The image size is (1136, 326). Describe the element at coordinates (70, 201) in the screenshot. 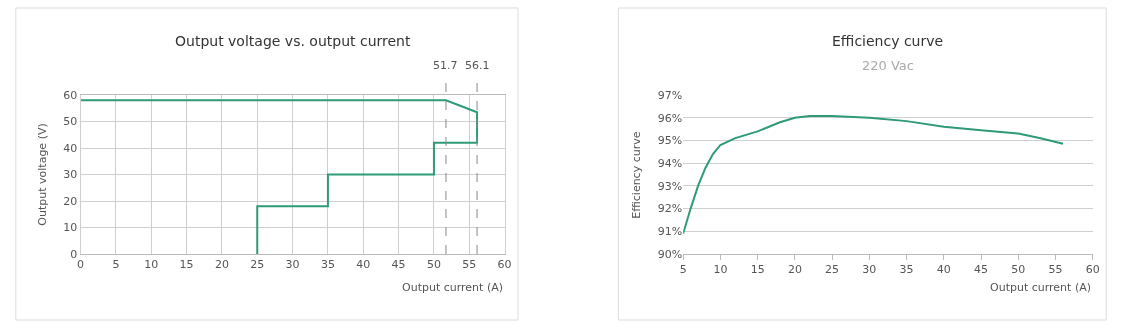

I see `y-tick-label: 20` at that location.